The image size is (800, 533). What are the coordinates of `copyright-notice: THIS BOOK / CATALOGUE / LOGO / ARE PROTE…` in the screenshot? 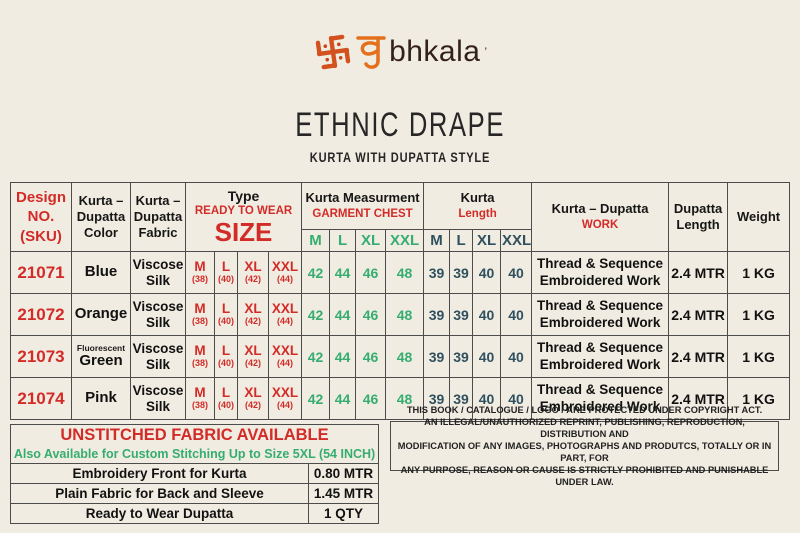 It's located at (584, 446).